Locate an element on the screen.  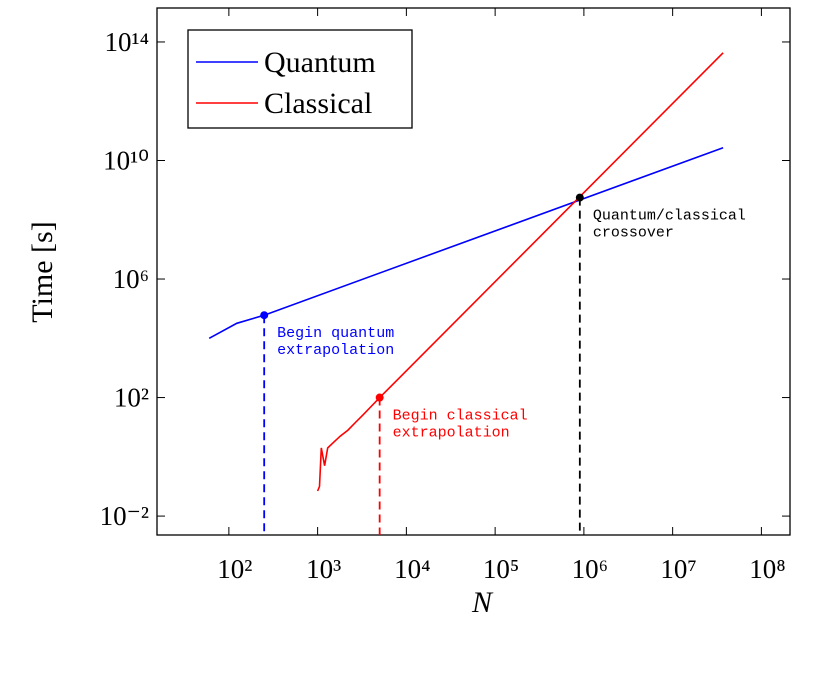
legend-label: Classical is located at coordinates (318, 103).